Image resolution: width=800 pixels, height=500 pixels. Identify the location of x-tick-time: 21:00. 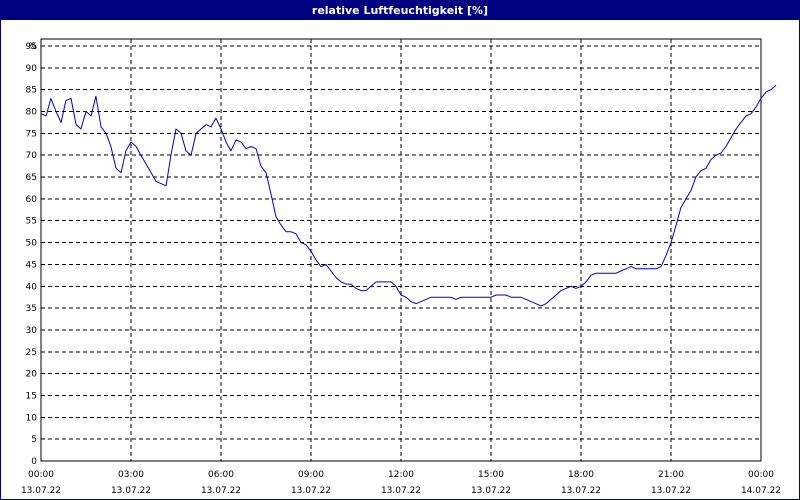
(671, 475).